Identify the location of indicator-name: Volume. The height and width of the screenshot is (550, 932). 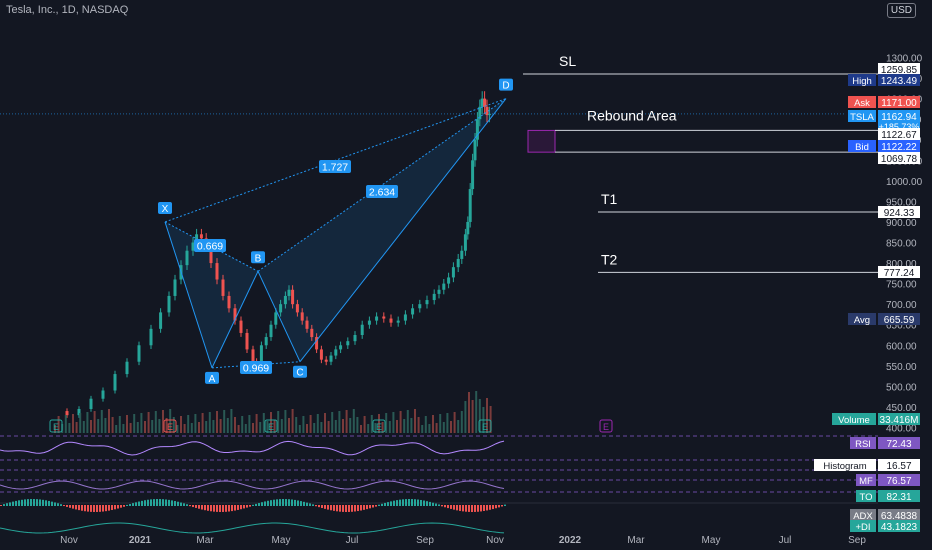
(854, 420).